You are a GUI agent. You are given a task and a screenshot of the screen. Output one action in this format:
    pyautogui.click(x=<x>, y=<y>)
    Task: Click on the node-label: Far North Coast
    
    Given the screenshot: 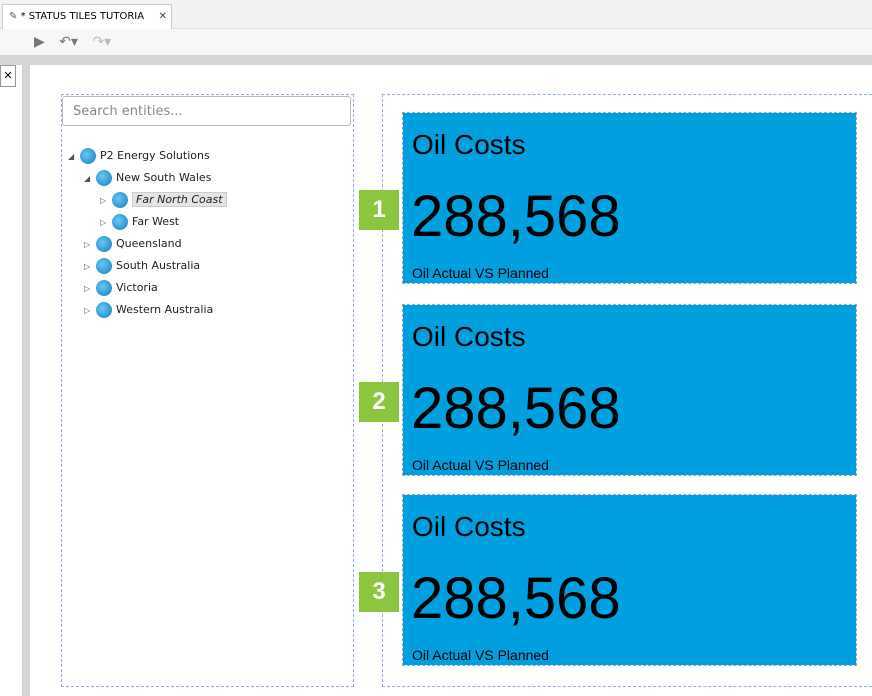 What is the action you would take?
    pyautogui.click(x=179, y=199)
    